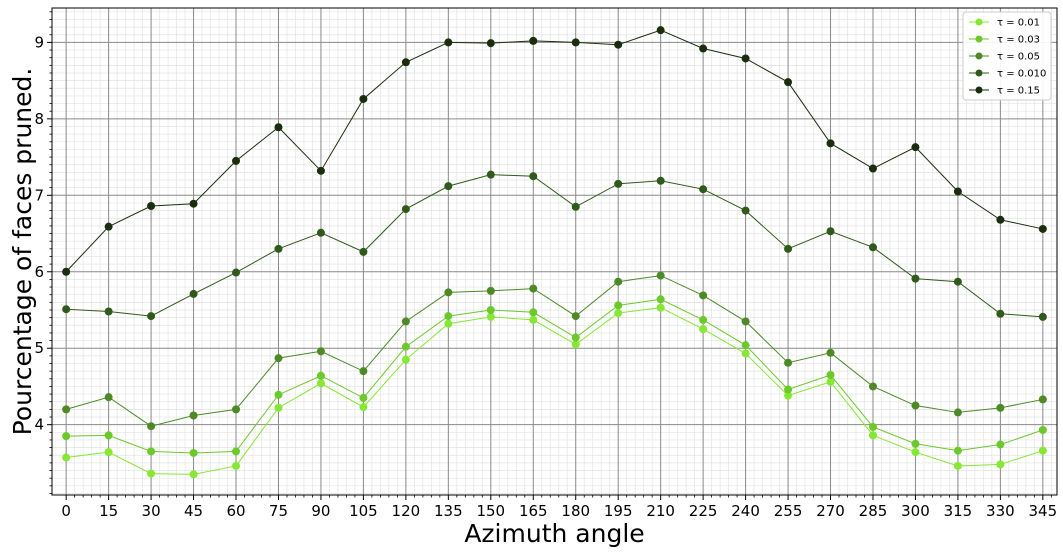 The width and height of the screenshot is (1063, 553). What do you see at coordinates (554, 533) in the screenshot?
I see `x-axis-title: Azimuth angle` at bounding box center [554, 533].